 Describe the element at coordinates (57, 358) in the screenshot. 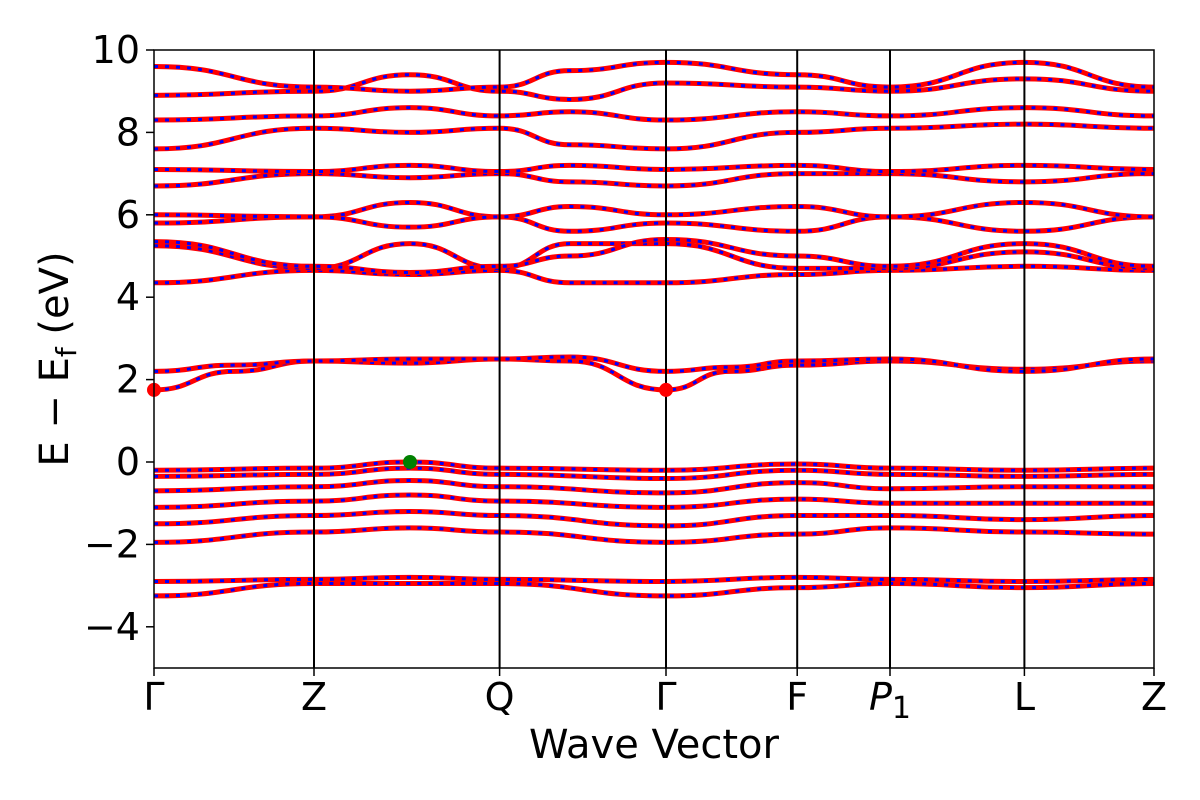

I see `y-axis-title: E − Ef (eV)` at that location.